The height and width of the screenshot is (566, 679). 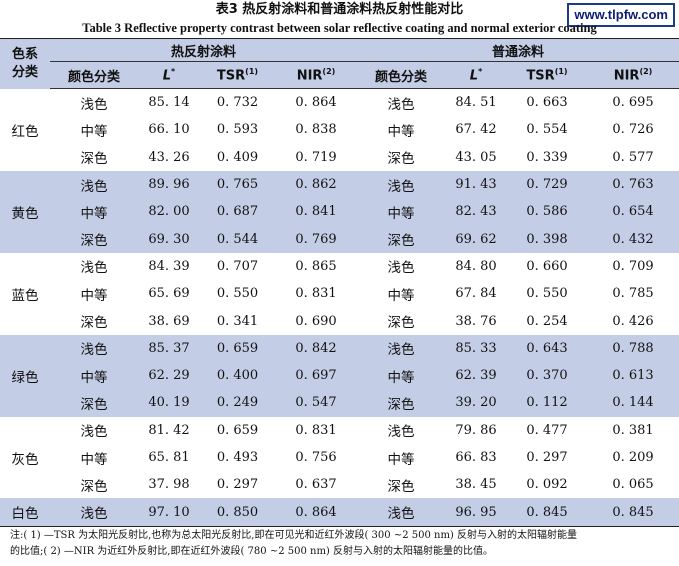 I want to click on cell-n-nir: 0. 577, so click(x=633, y=157).